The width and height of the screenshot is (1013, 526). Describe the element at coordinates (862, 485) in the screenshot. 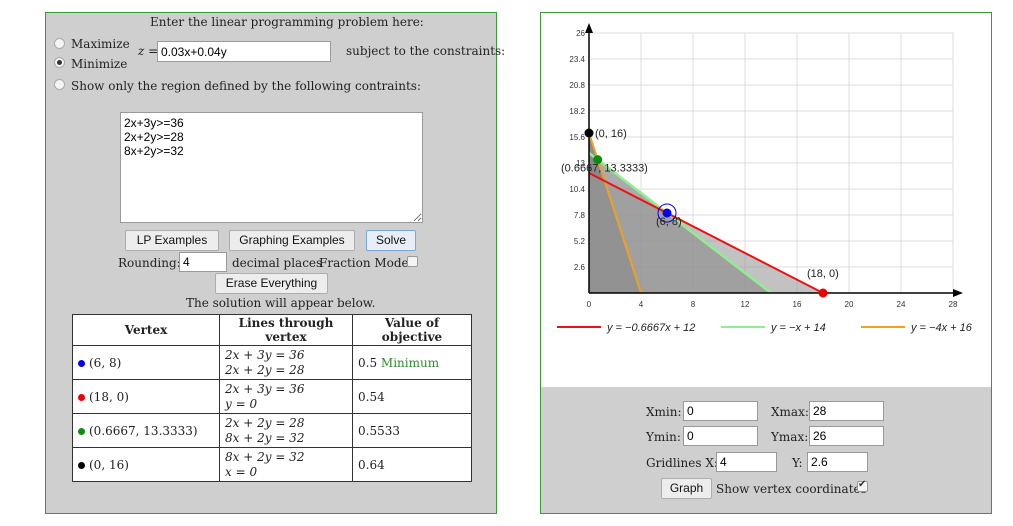

I see `show-vertex-checkbox` at that location.